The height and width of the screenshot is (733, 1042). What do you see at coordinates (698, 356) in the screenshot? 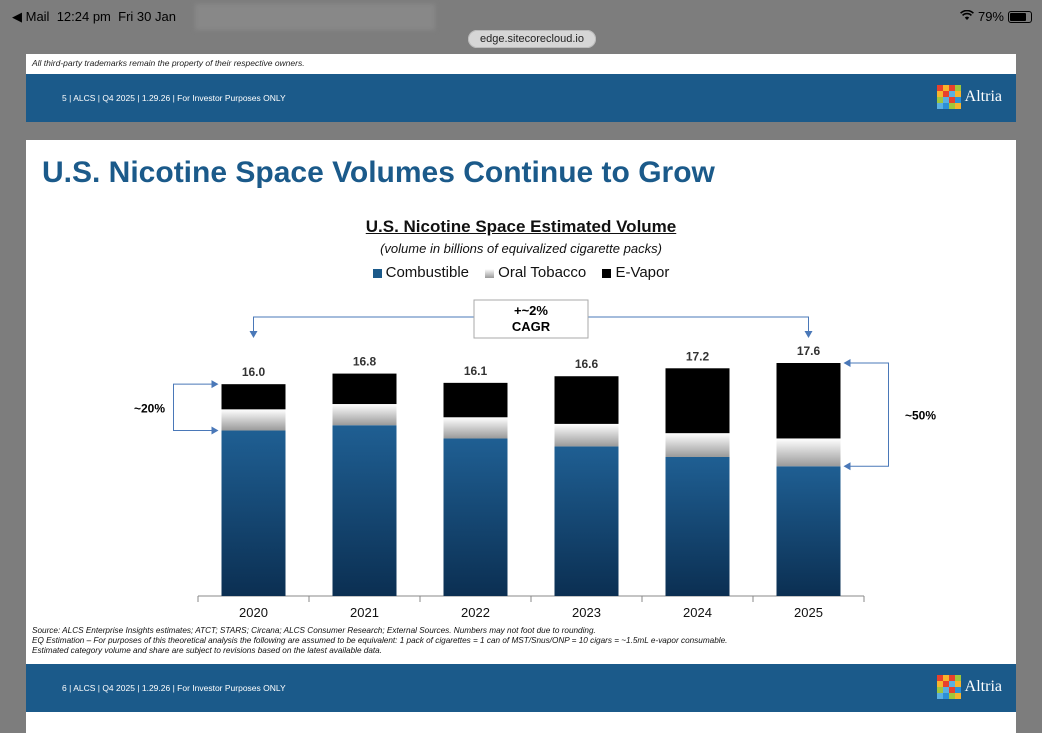
I see `bar-total-label: 17.2` at bounding box center [698, 356].